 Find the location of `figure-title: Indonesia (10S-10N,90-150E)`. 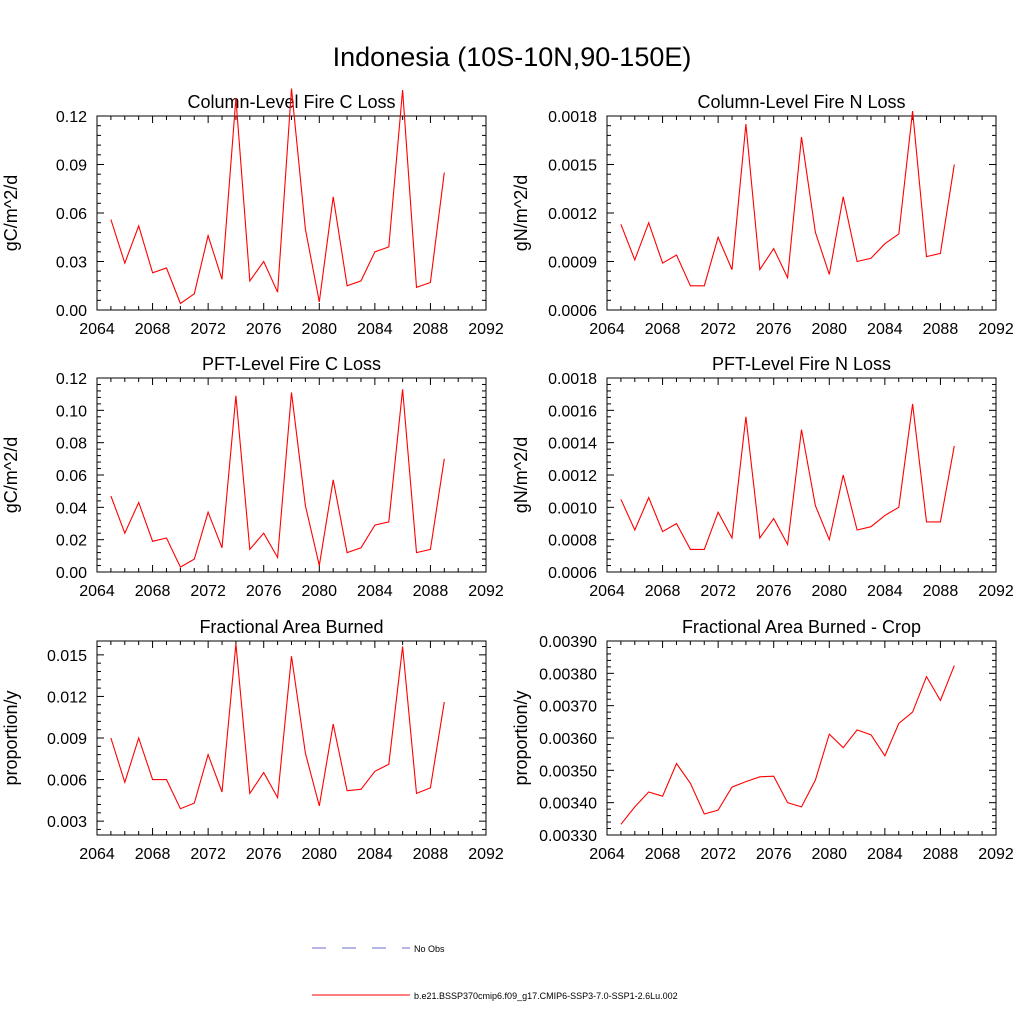

figure-title: Indonesia (10S-10N,90-150E) is located at coordinates (512, 57).